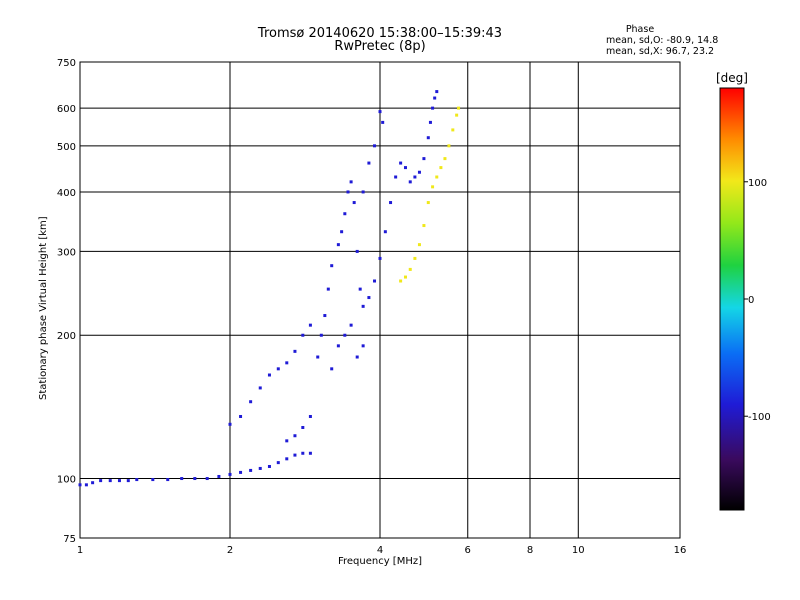 The image size is (800, 600). Describe the element at coordinates (578, 550) in the screenshot. I see `x-tick-label: 10` at that location.